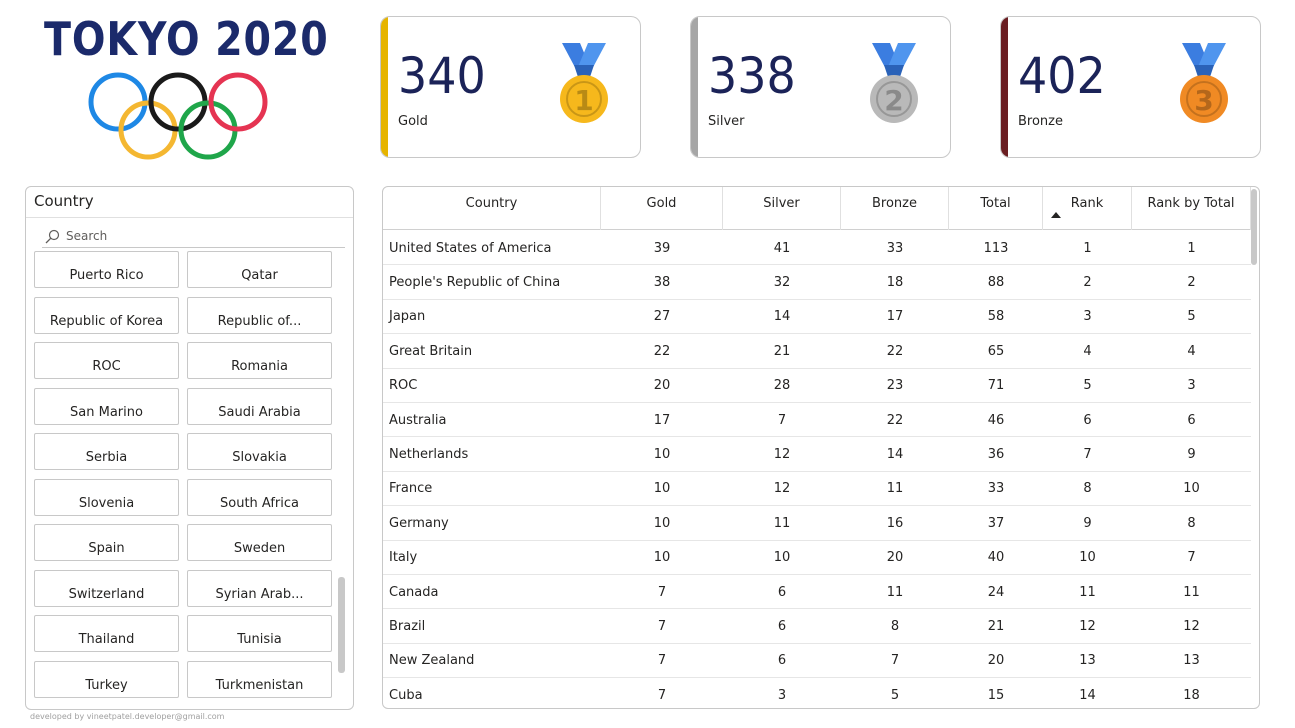  I want to click on table-row: Great Britain 22 21 22 65 4 4, so click(817, 351).